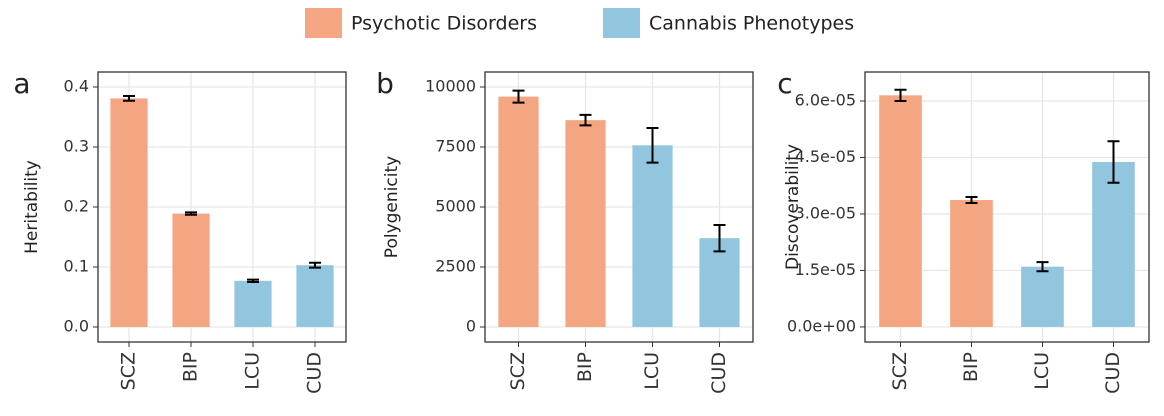 This screenshot has height=416, width=1164. What do you see at coordinates (21, 83) in the screenshot?
I see `panel-label: a` at bounding box center [21, 83].